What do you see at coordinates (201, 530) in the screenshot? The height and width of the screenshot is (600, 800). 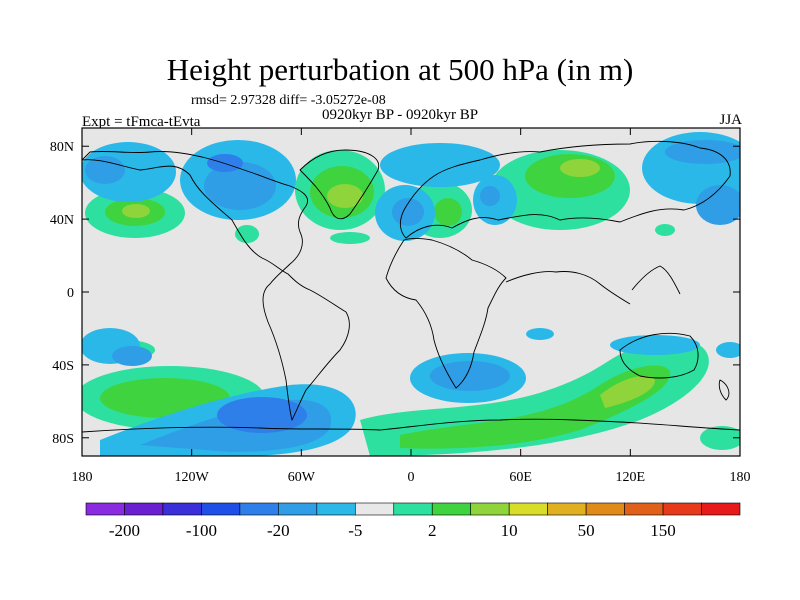 I see `colorbar-label: -100` at bounding box center [201, 530].